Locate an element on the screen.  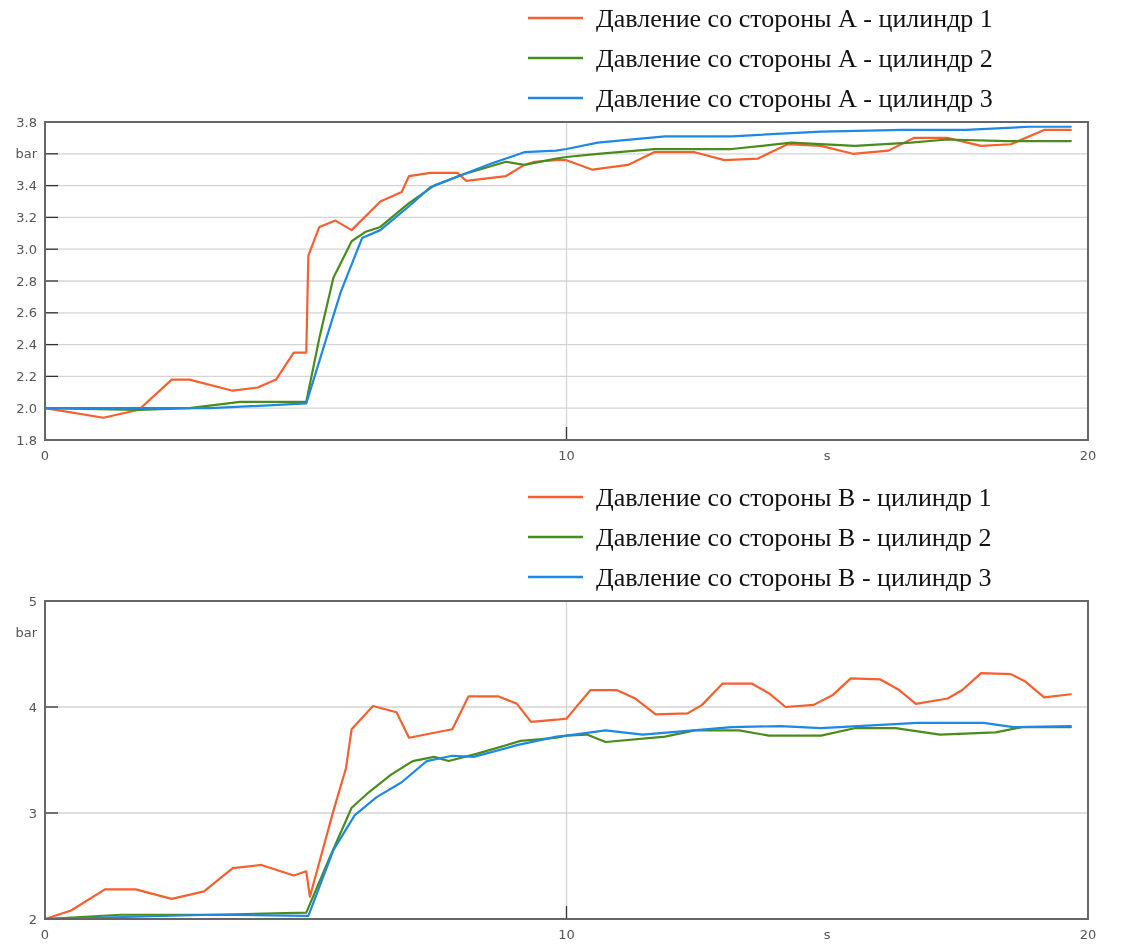
y-tick-label: 2.4 is located at coordinates (26, 345).